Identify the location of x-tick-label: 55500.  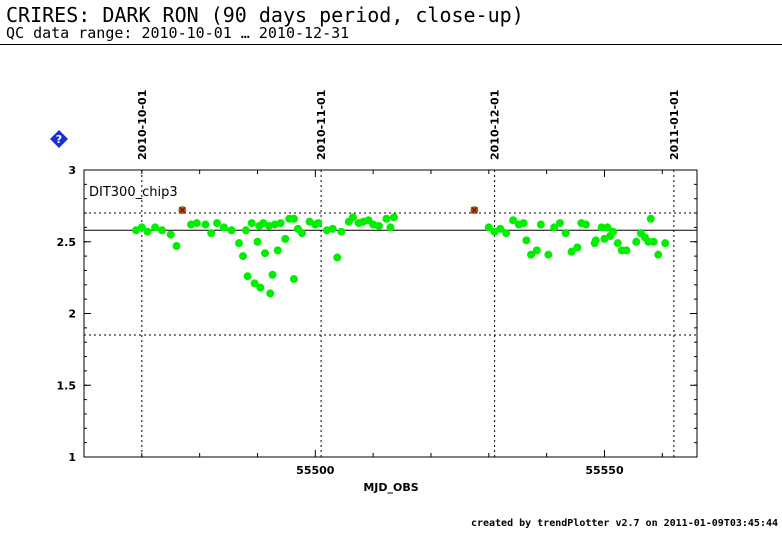
(315, 470).